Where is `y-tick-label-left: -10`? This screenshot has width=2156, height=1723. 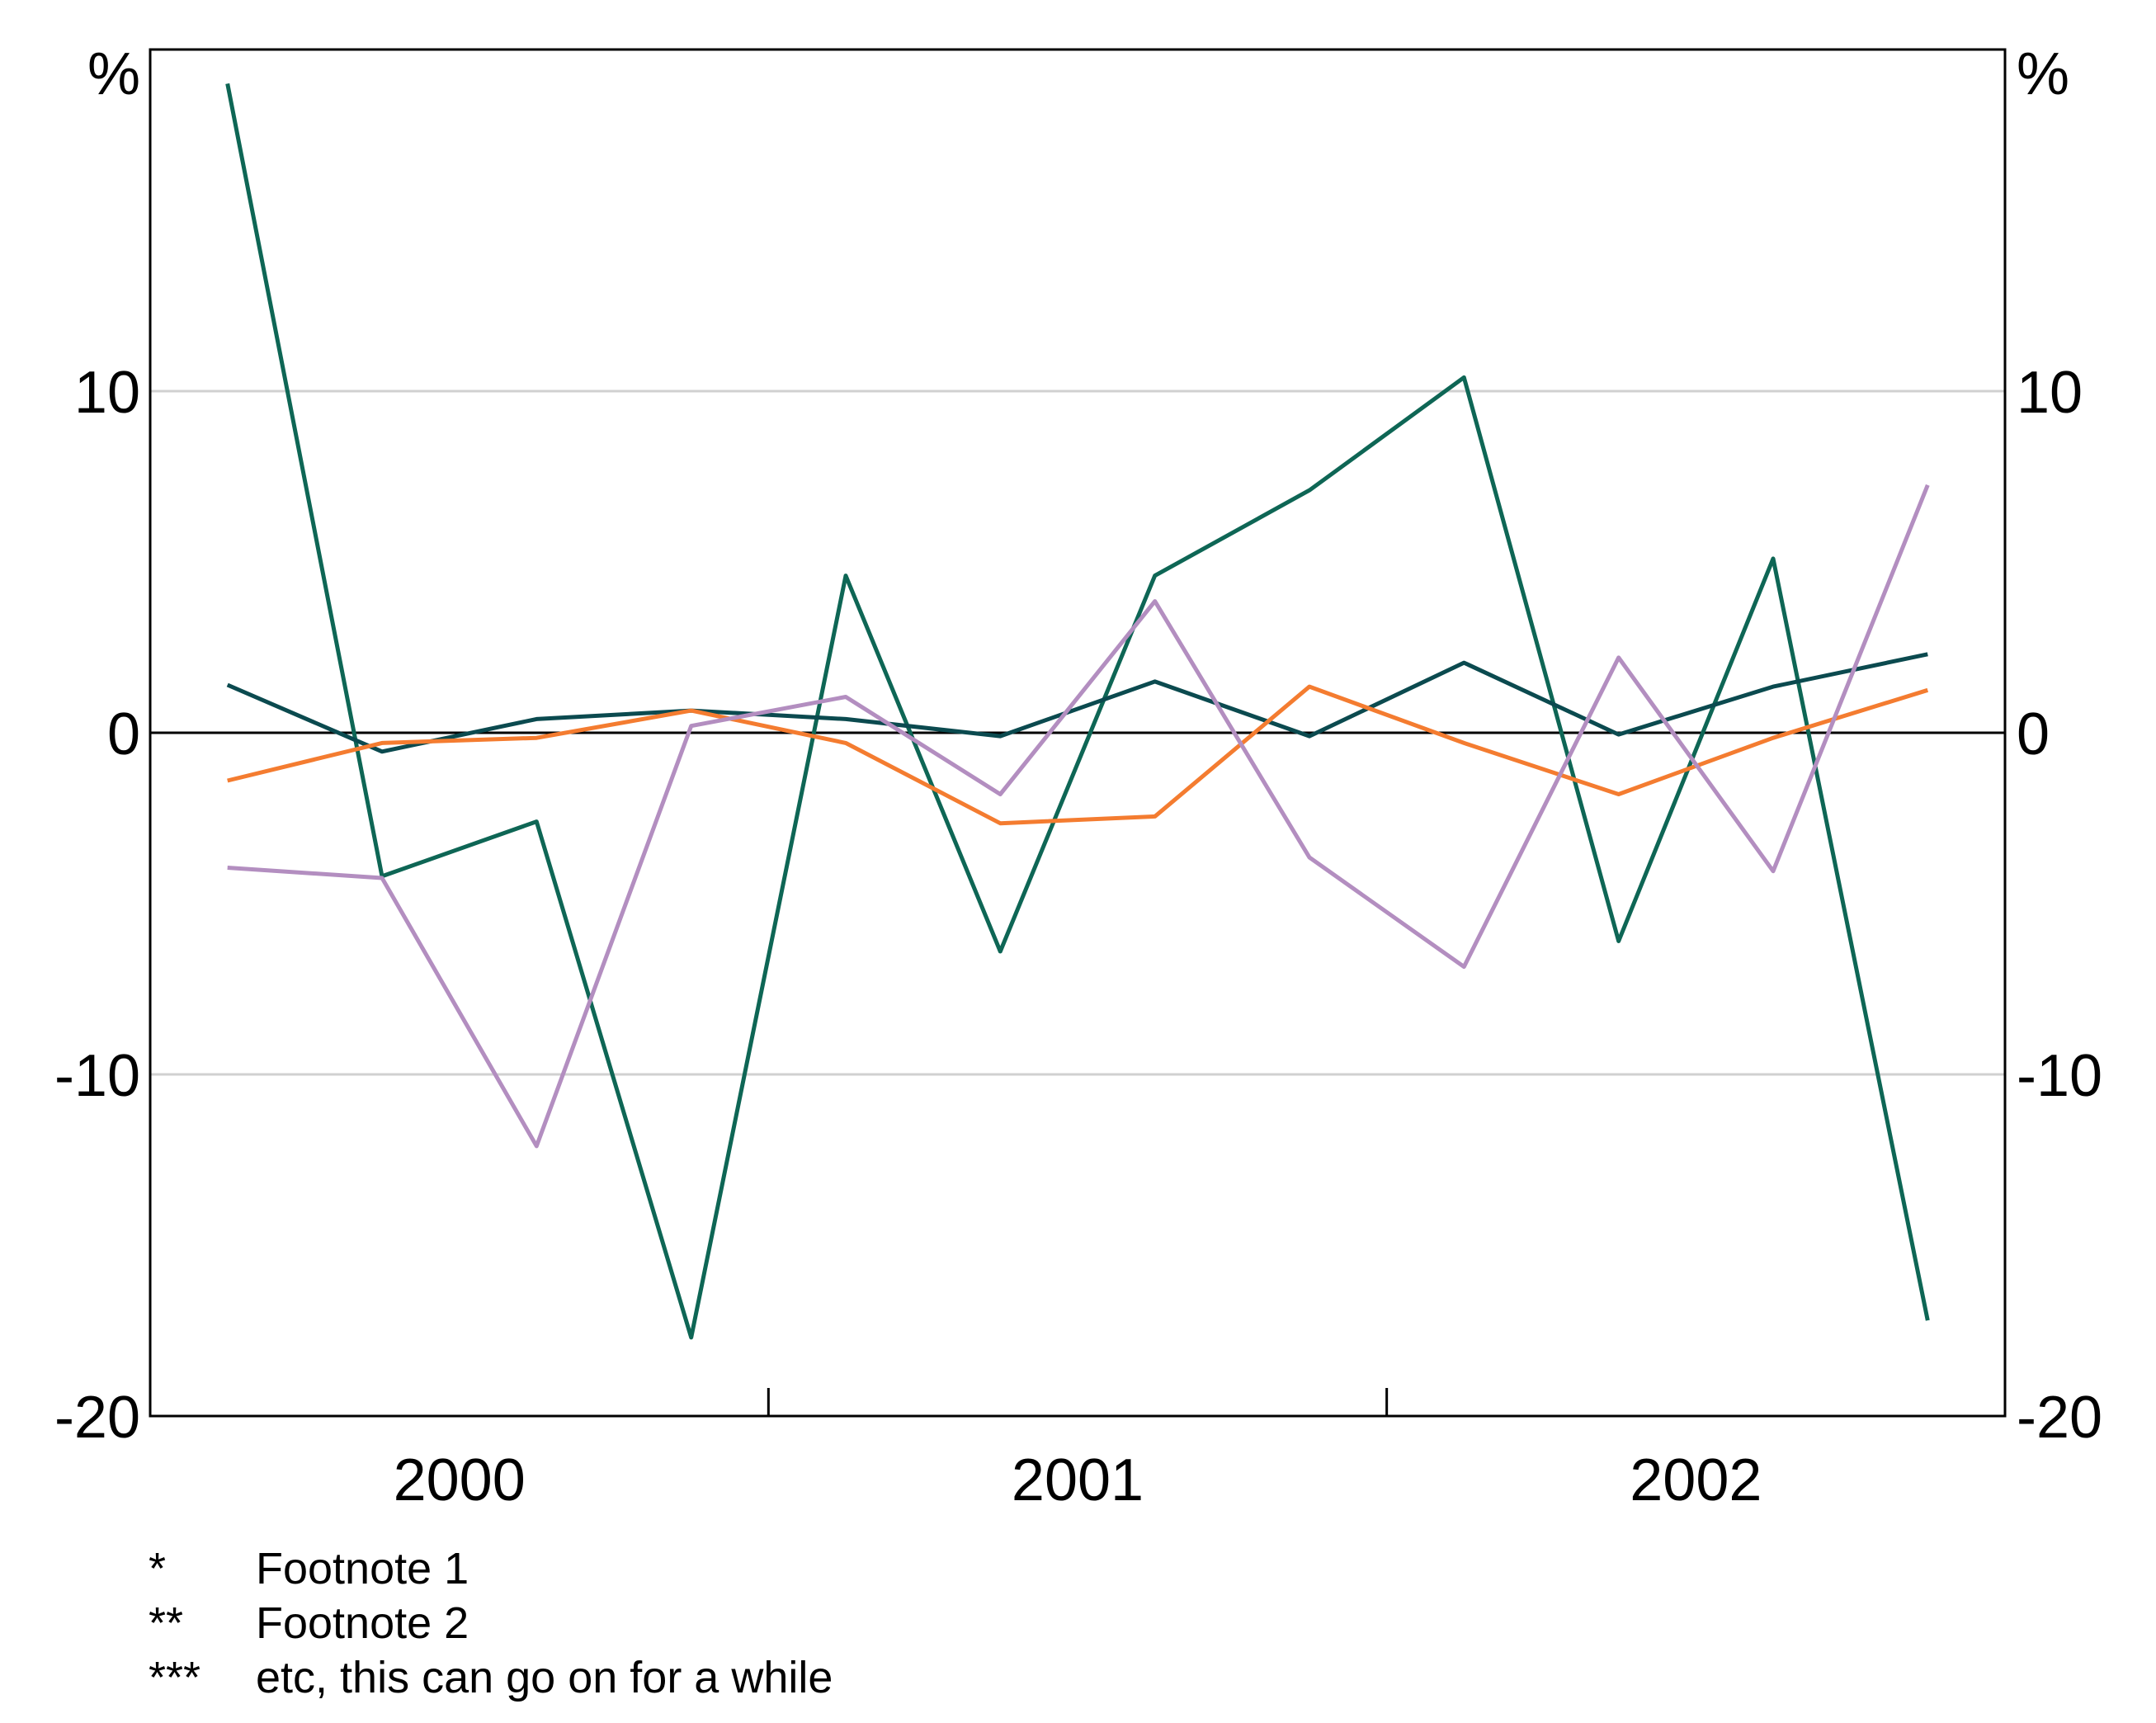
y-tick-label-left: -10 is located at coordinates (97, 1076).